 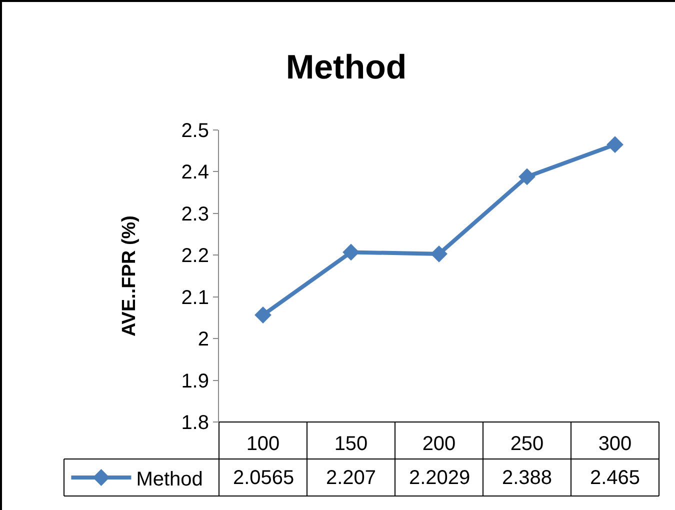 What do you see at coordinates (195, 297) in the screenshot?
I see `y-tick-label: 2.1` at bounding box center [195, 297].